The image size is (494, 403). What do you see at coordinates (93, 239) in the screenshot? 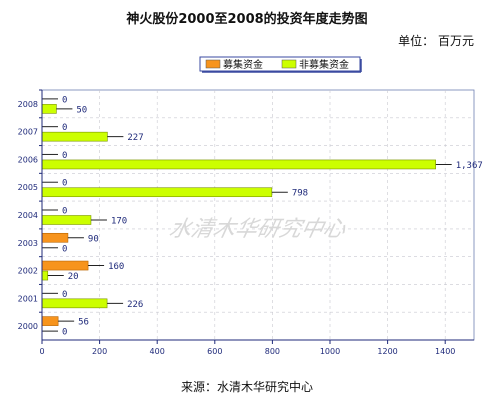
I see `data-label: 90` at bounding box center [93, 239].